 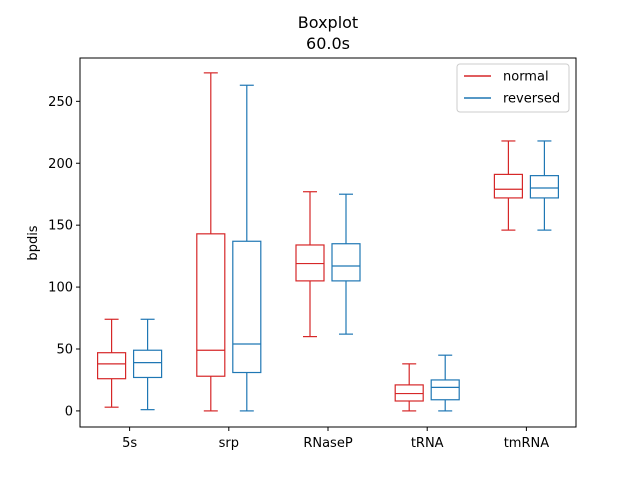 What do you see at coordinates (327, 443) in the screenshot?
I see `x-tick-label: RNaseP` at bounding box center [327, 443].